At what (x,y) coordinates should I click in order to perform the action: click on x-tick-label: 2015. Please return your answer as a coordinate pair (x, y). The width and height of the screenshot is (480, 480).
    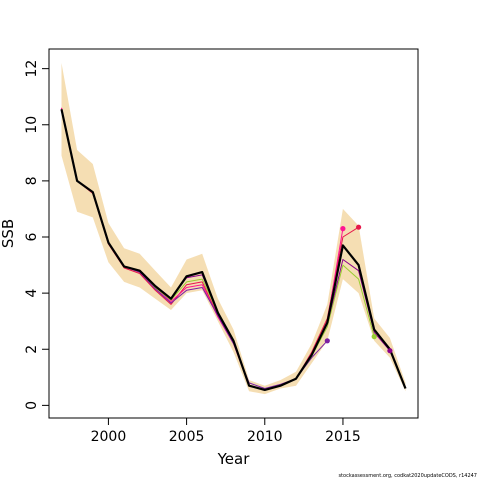
    Looking at the image, I should click on (343, 437).